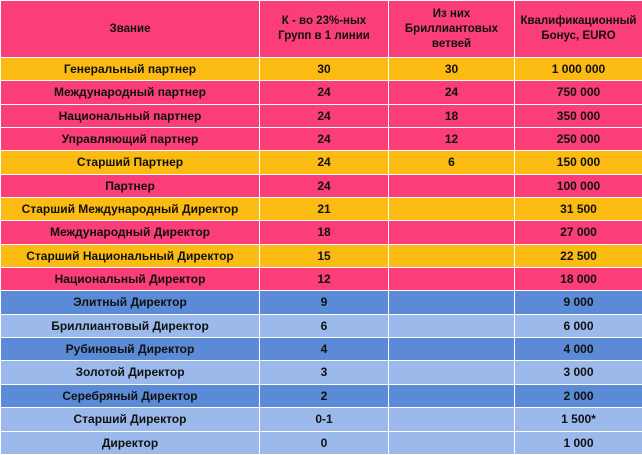 The height and width of the screenshot is (455, 642). I want to click on rank-cell: Элитный Директор, so click(130, 302).